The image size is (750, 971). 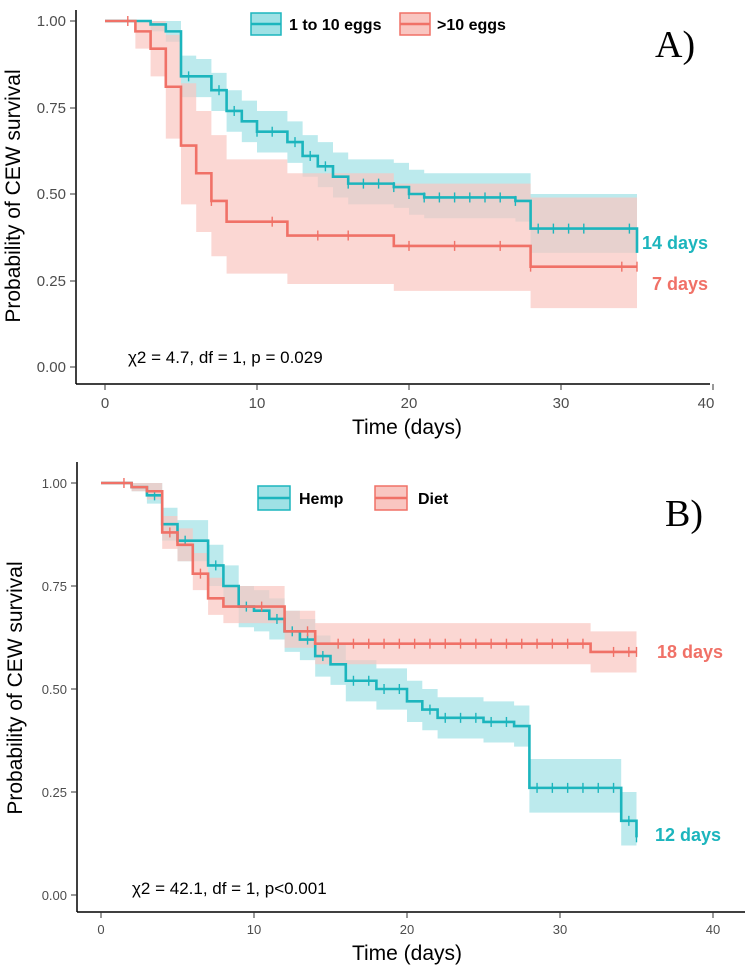 I want to click on panel-a-label: A), so click(x=675, y=45).